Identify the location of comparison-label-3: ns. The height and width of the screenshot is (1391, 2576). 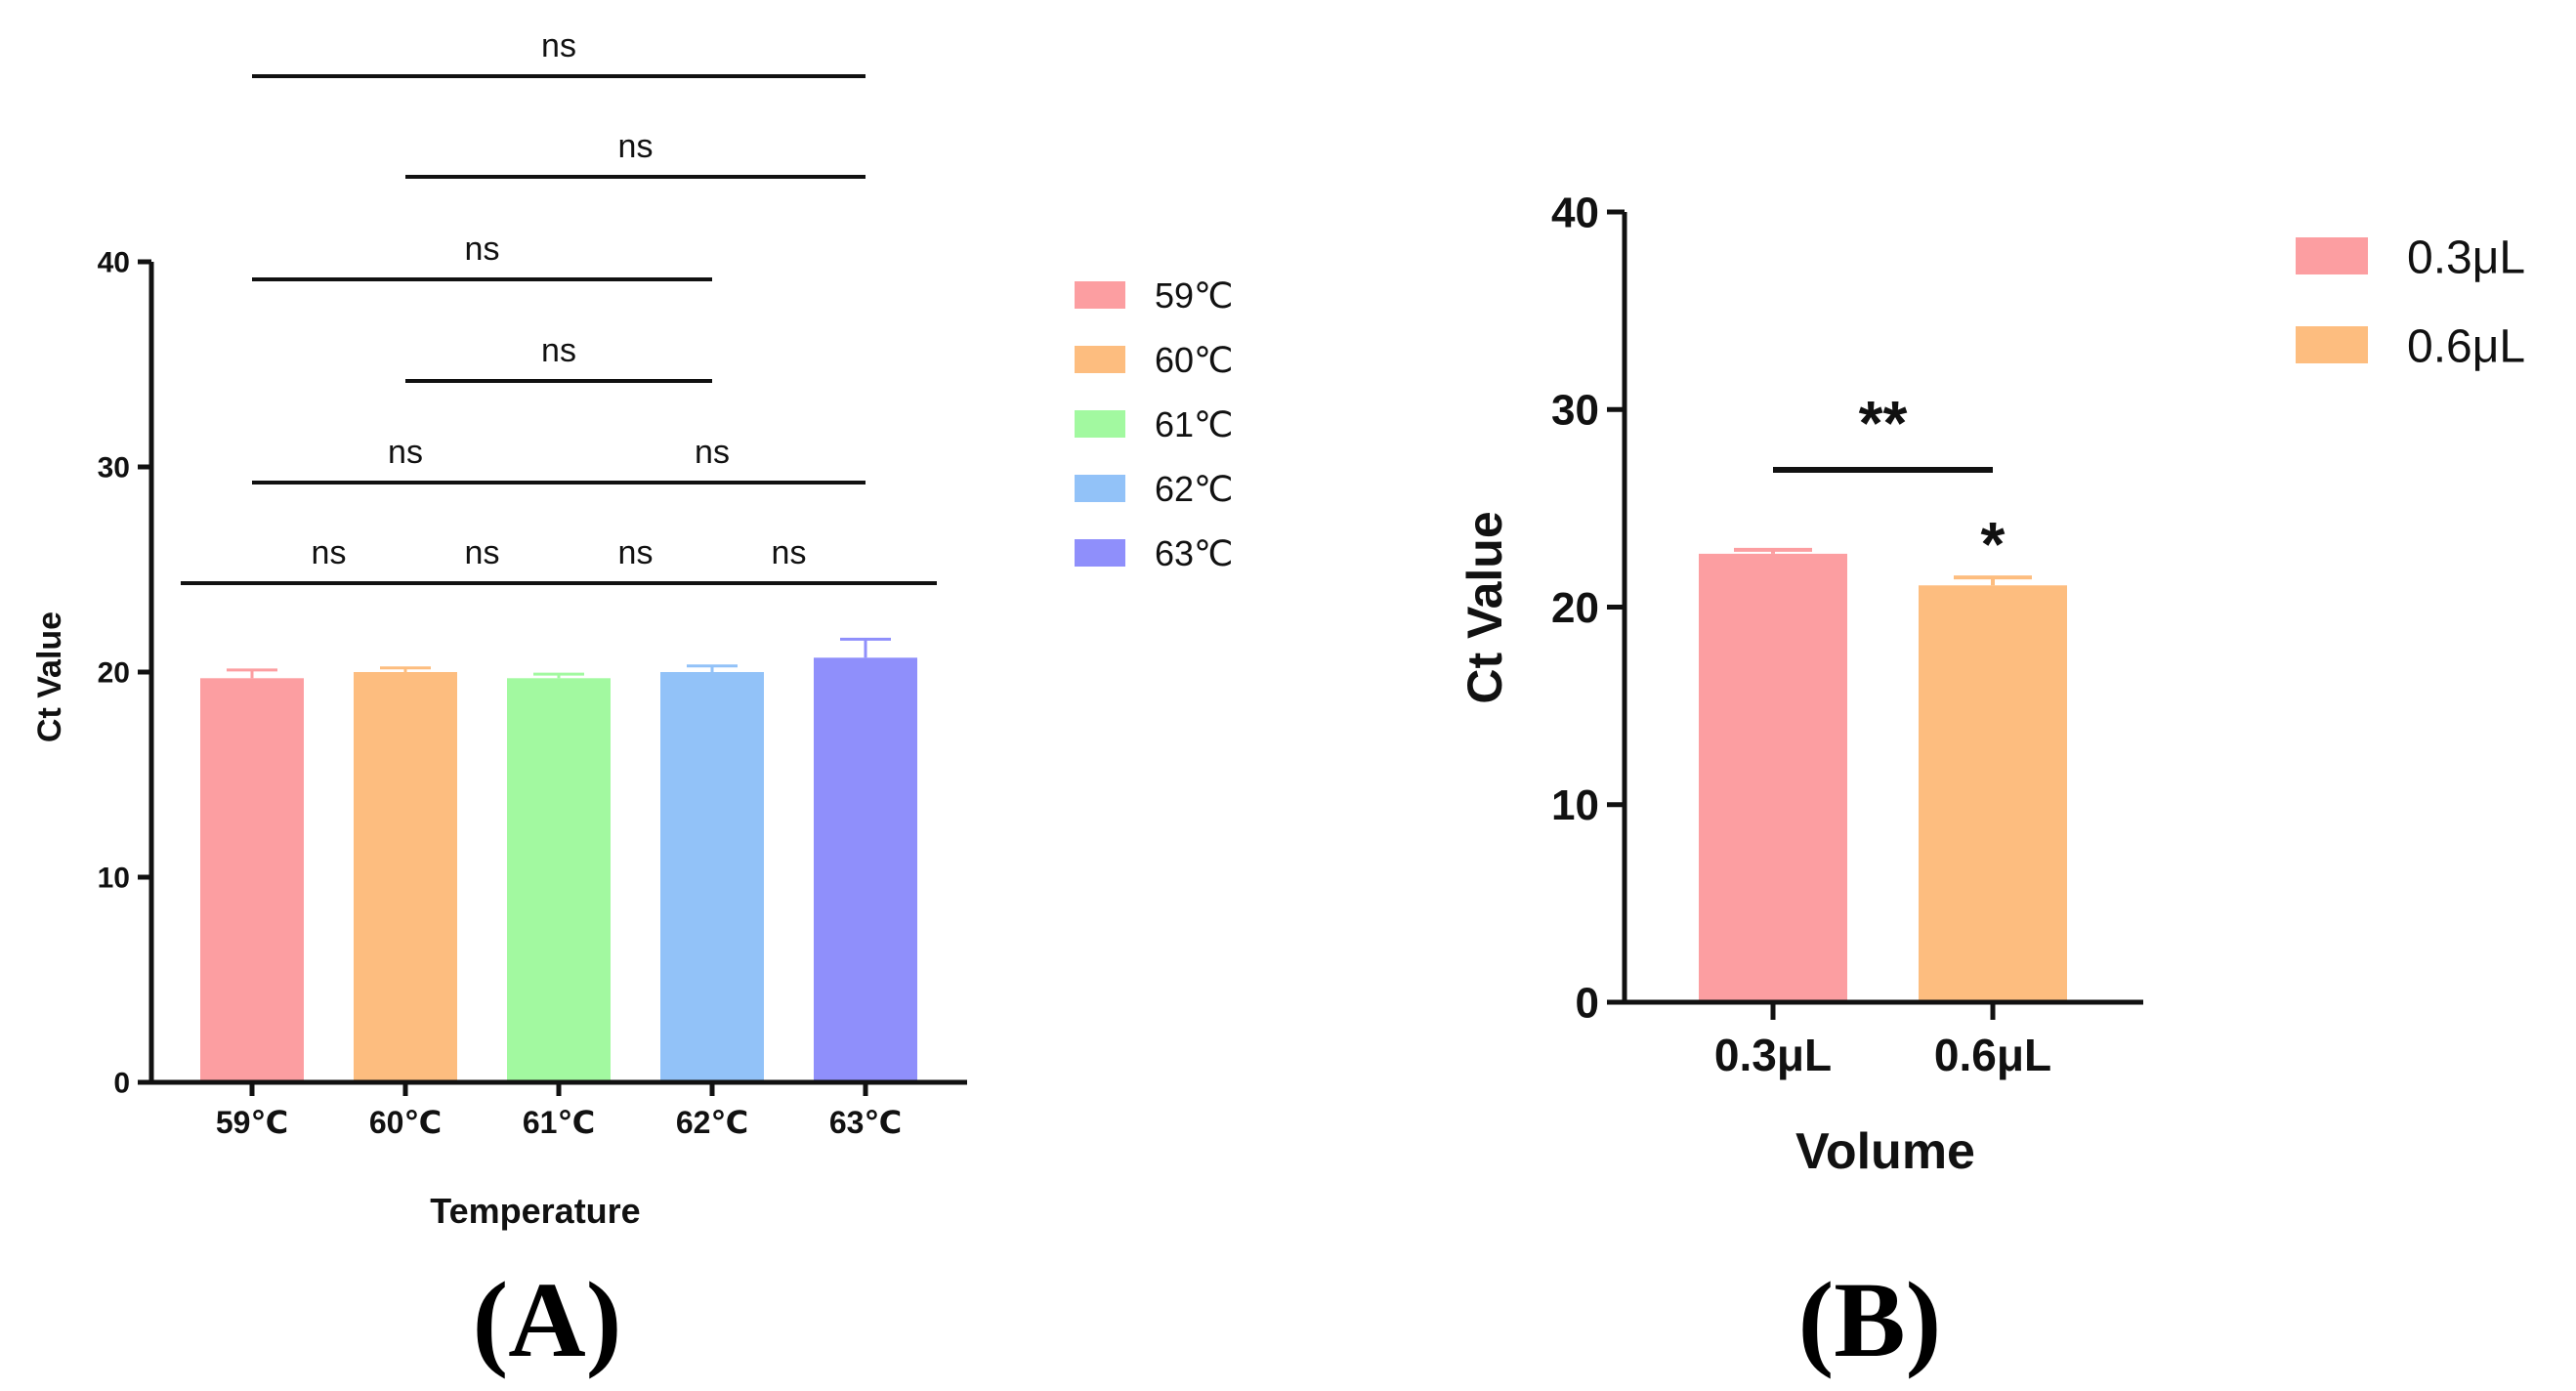
(558, 350).